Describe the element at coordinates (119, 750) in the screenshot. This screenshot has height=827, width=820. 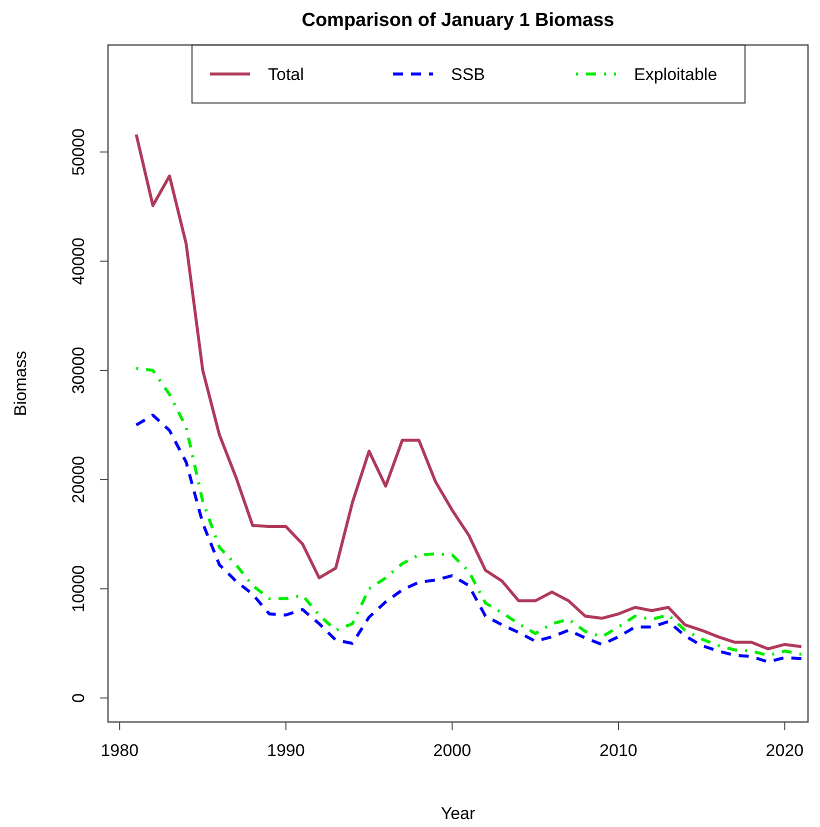
I see `x-tick-label: 1980` at that location.